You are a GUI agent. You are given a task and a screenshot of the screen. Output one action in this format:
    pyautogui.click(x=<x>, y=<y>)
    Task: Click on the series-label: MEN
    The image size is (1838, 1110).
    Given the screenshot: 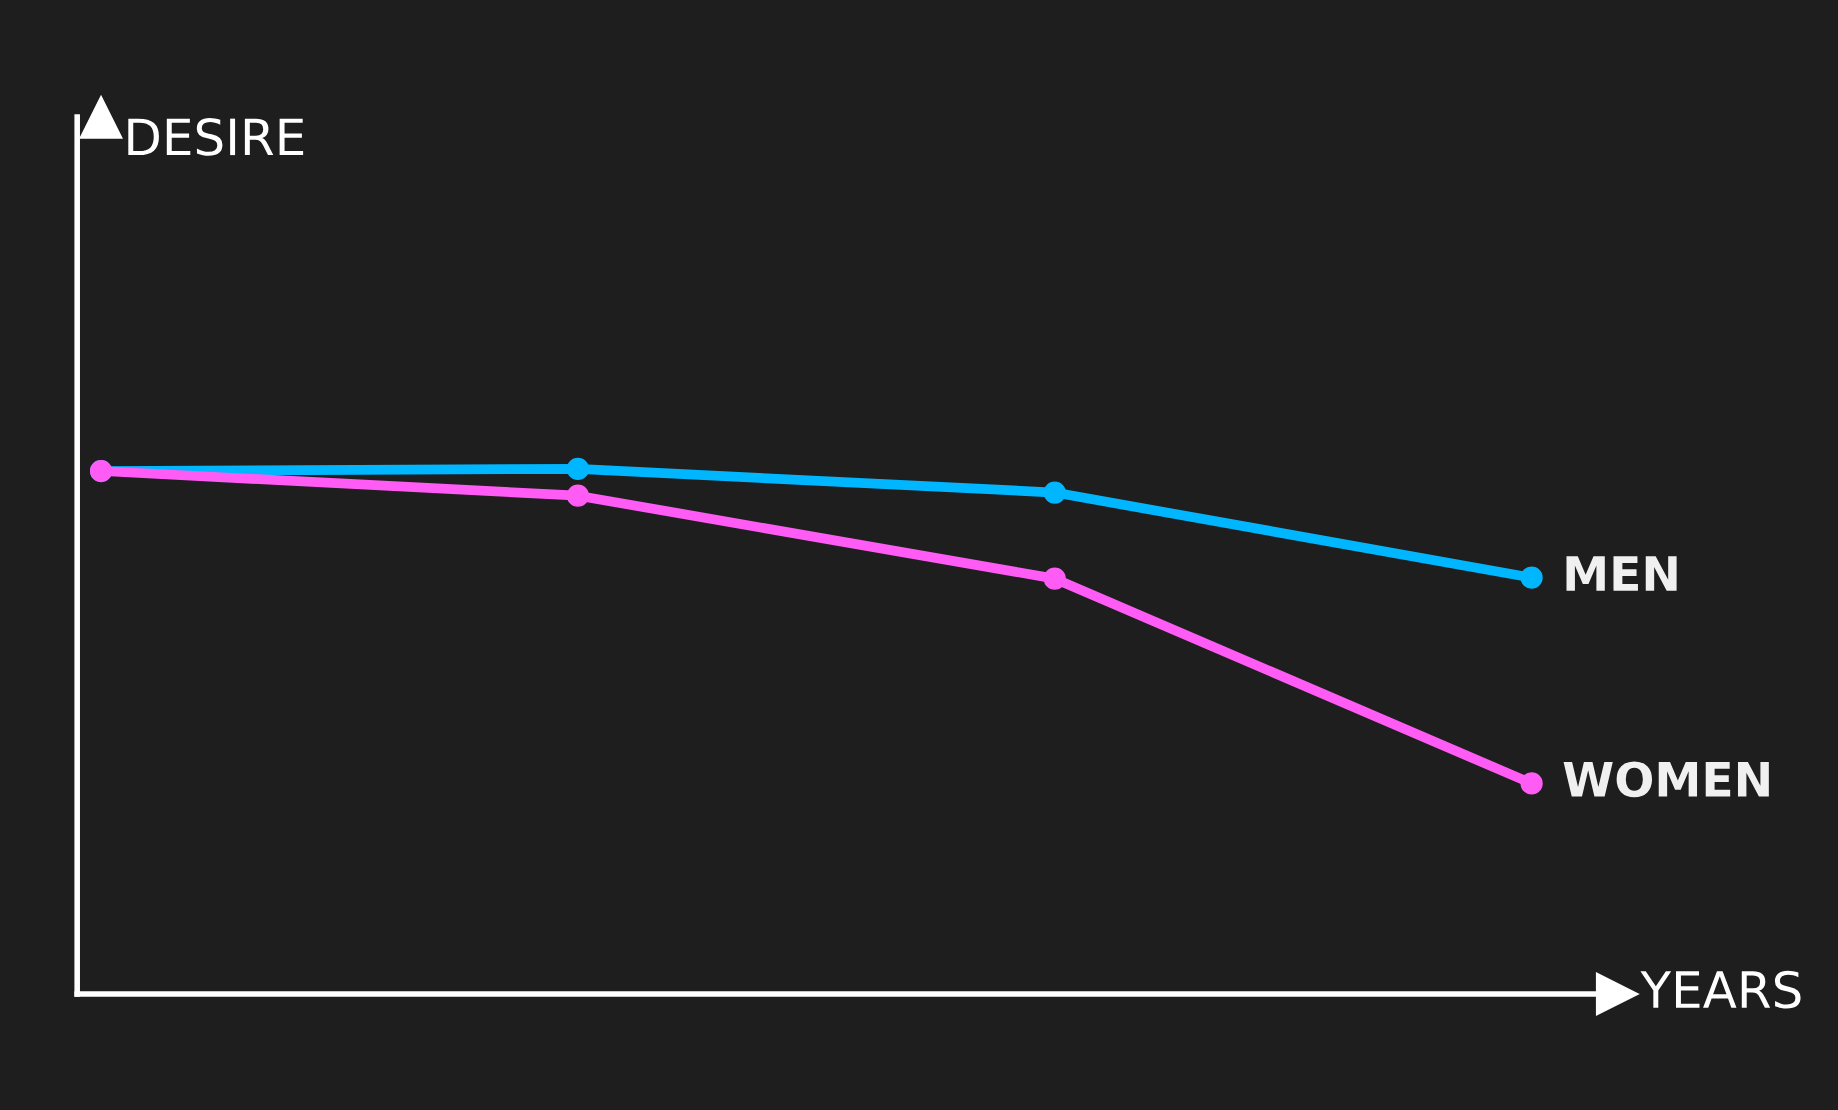 What is the action you would take?
    pyautogui.click(x=1621, y=573)
    